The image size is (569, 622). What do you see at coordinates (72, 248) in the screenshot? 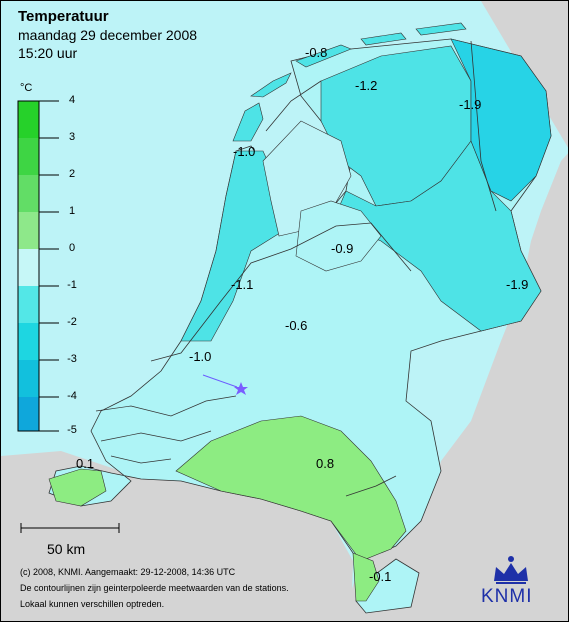
I see `legend-tick: 0` at bounding box center [72, 248].